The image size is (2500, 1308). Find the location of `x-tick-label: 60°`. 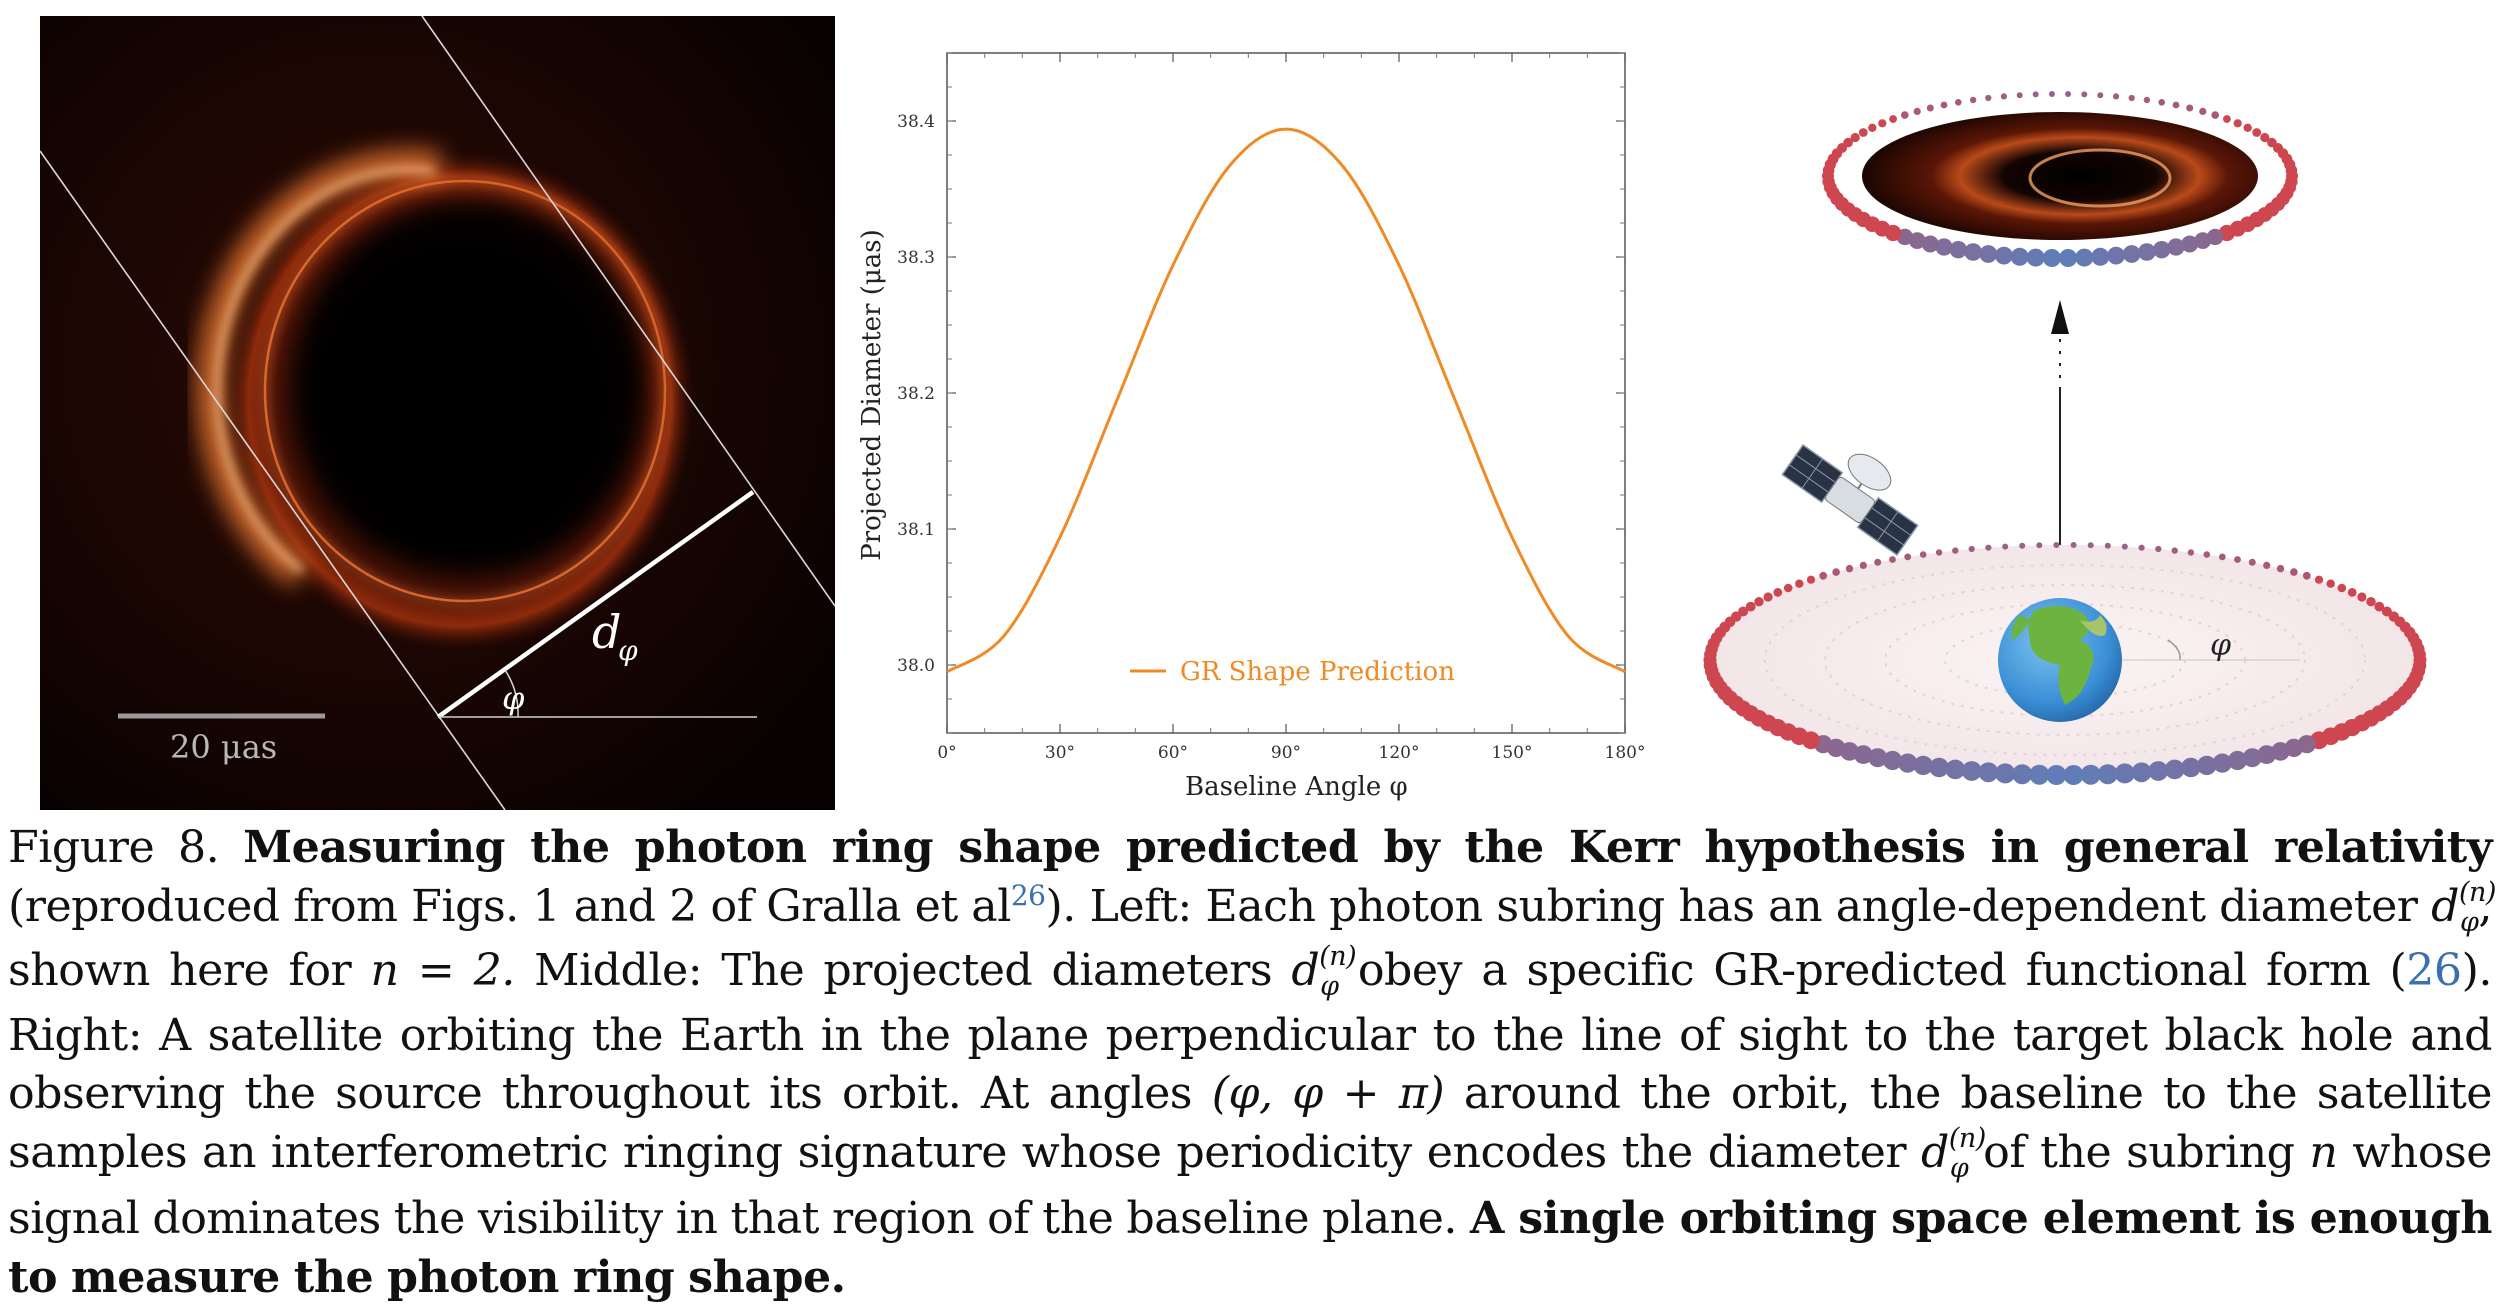

x-tick-label: 60° is located at coordinates (1173, 753).